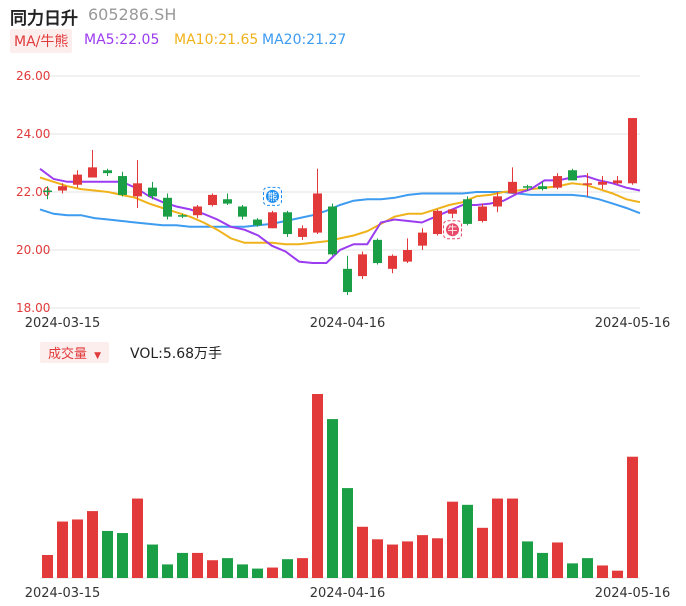 This screenshot has height=606, width=686. Describe the element at coordinates (98, 356) in the screenshot. I see `dropdown-triangle-icon: ▼` at that location.